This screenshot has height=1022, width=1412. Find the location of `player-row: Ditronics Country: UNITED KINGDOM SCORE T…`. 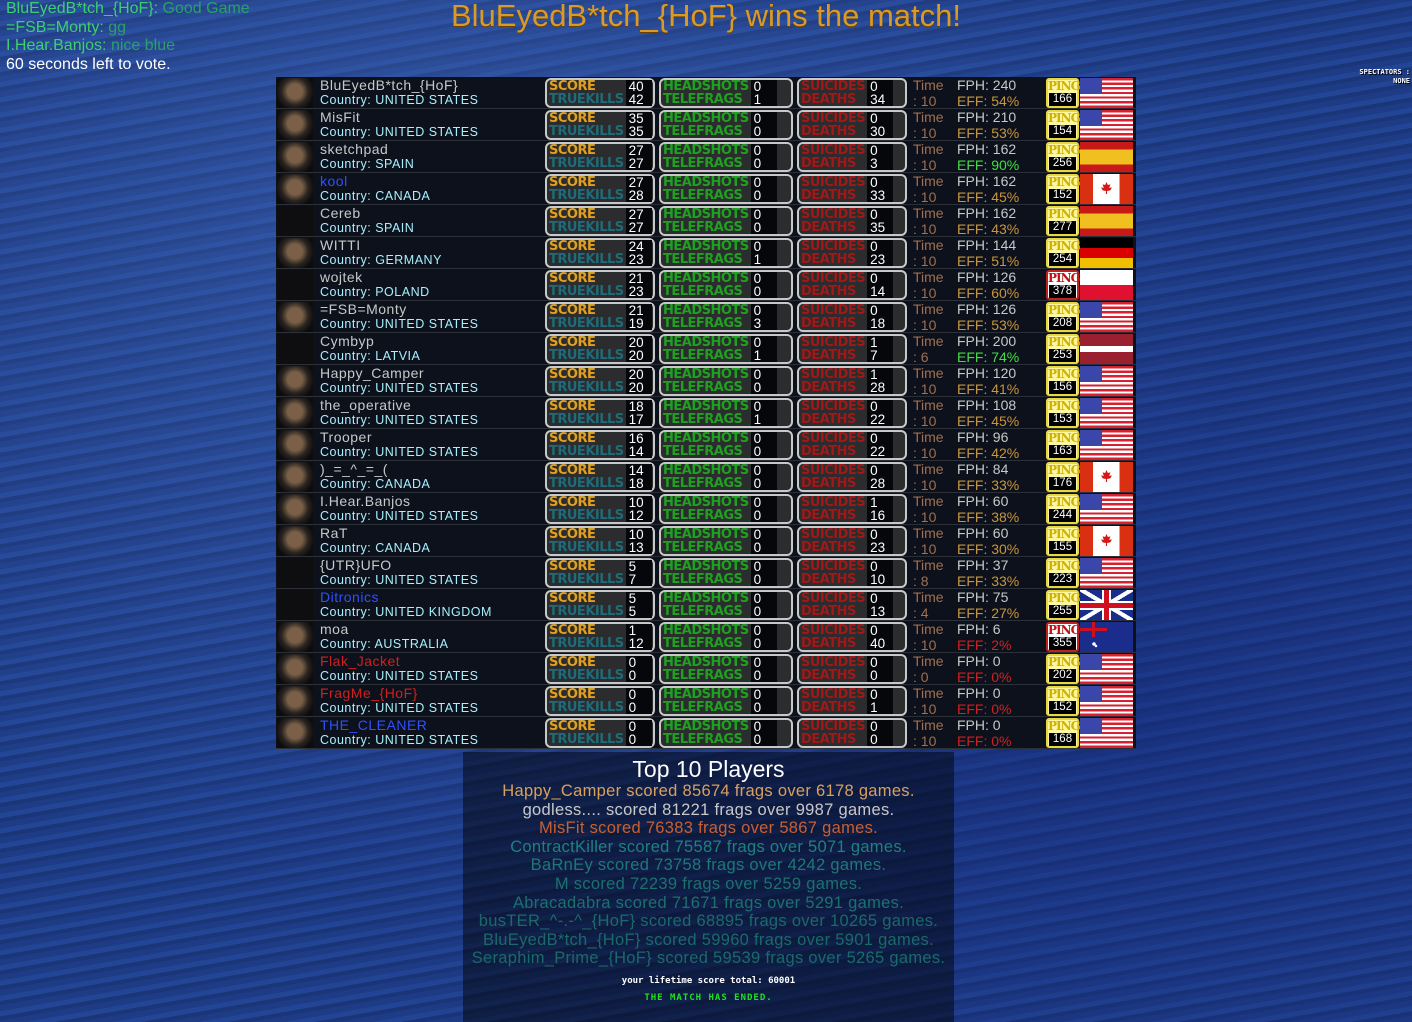

player-row: Ditronics Country: UNITED KINGDOM SCORE T… is located at coordinates (706, 605).